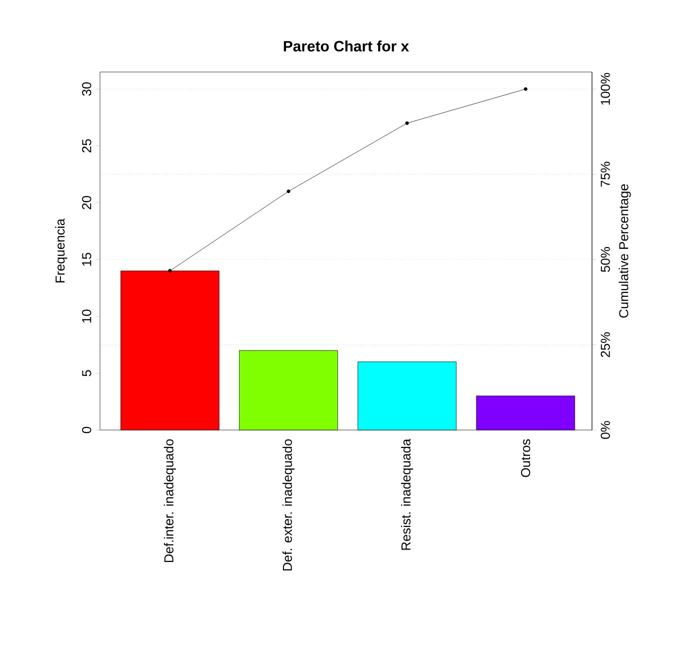 This screenshot has height=651, width=677. What do you see at coordinates (605, 259) in the screenshot?
I see `y2-tick-label: 50%` at bounding box center [605, 259].